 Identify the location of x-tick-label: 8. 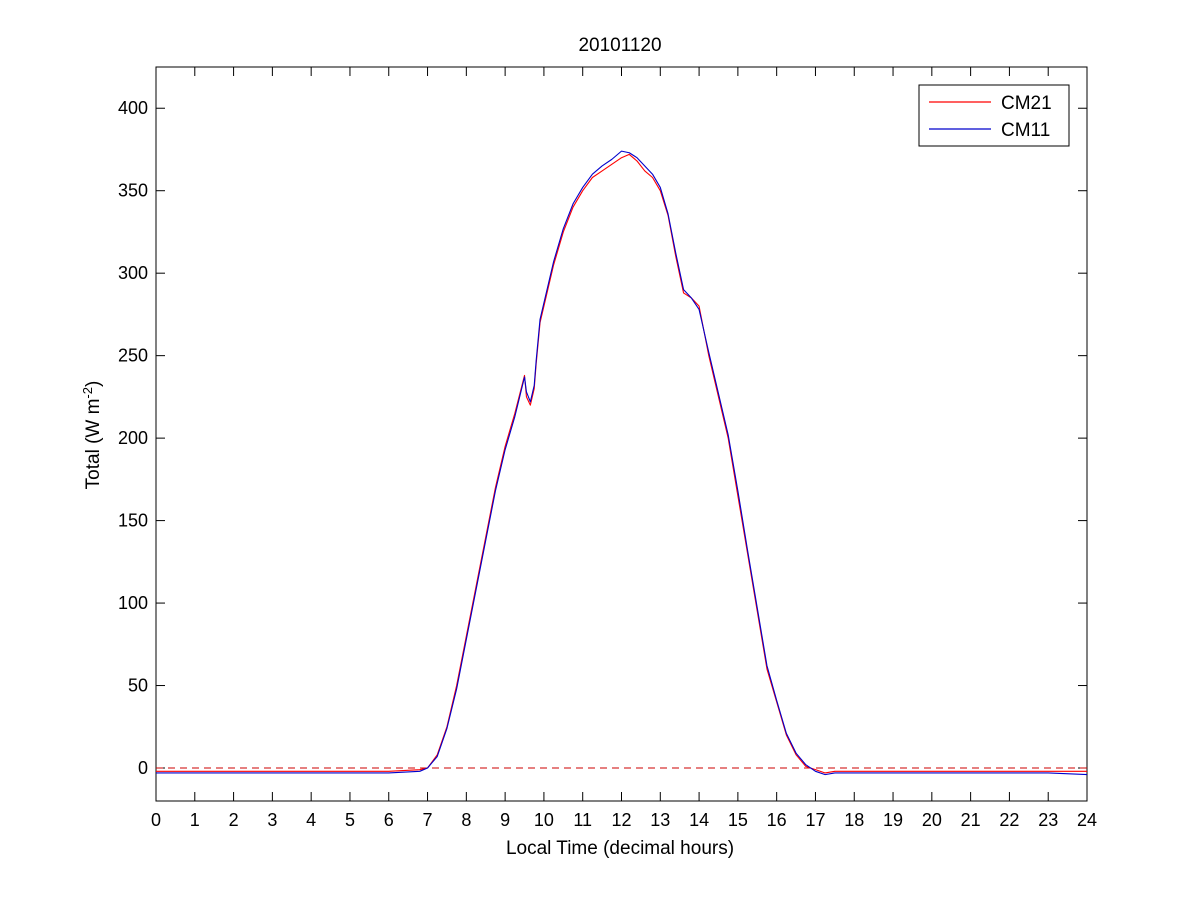
(466, 820).